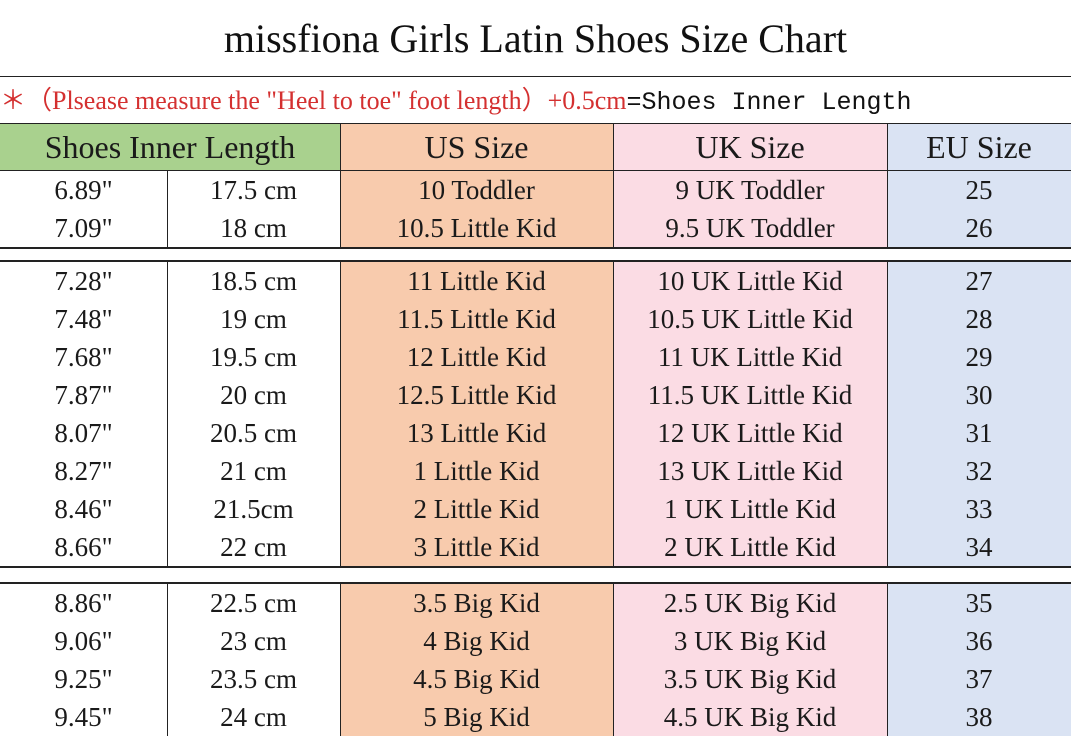 This screenshot has width=1071, height=736. What do you see at coordinates (476, 433) in the screenshot?
I see `cell-us: 13 Little Kid` at bounding box center [476, 433].